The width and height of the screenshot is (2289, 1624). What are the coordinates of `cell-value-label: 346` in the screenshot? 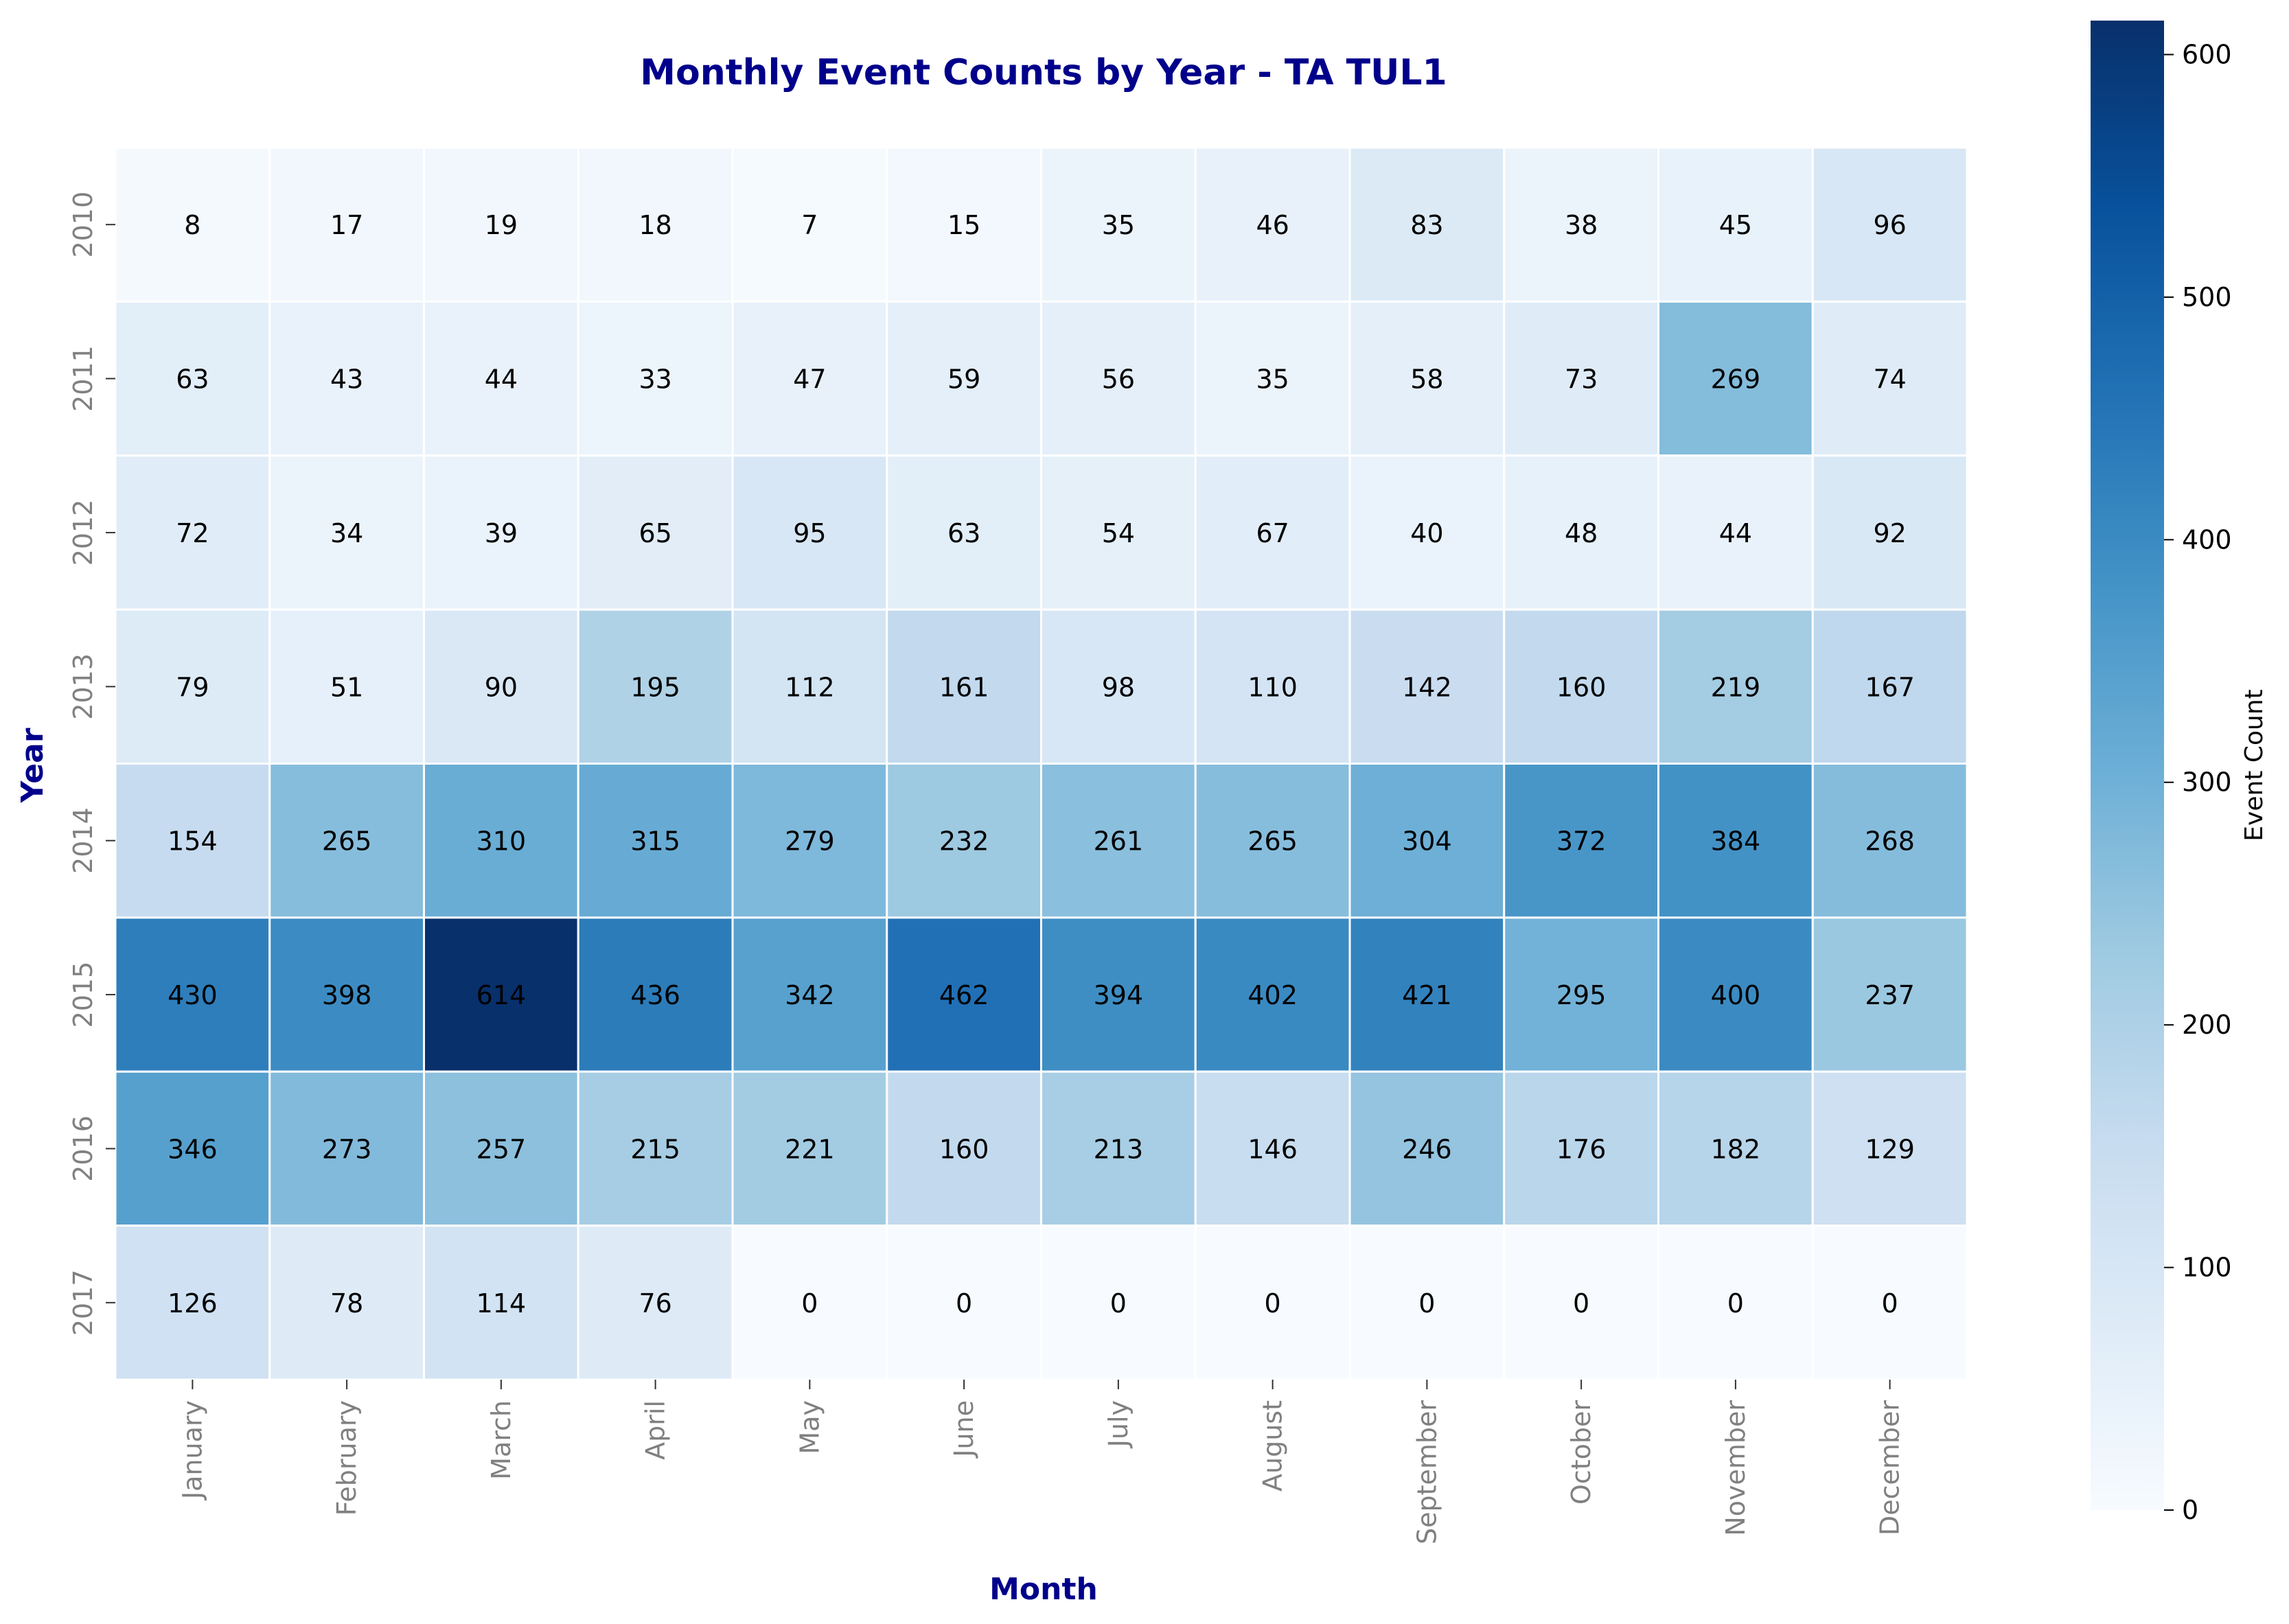 It's located at (193, 1149).